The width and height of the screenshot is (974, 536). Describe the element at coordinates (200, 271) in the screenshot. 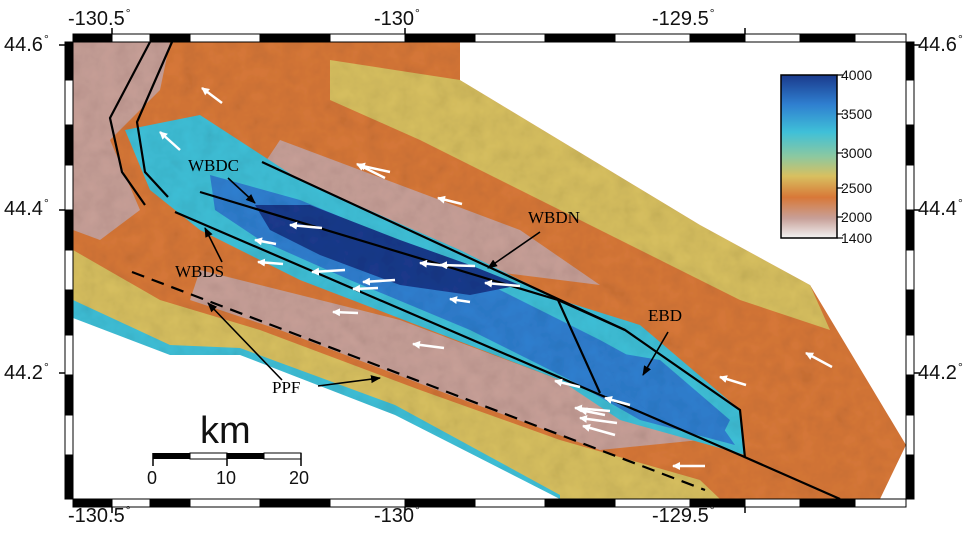

I see `label-wbds: WBDS` at that location.